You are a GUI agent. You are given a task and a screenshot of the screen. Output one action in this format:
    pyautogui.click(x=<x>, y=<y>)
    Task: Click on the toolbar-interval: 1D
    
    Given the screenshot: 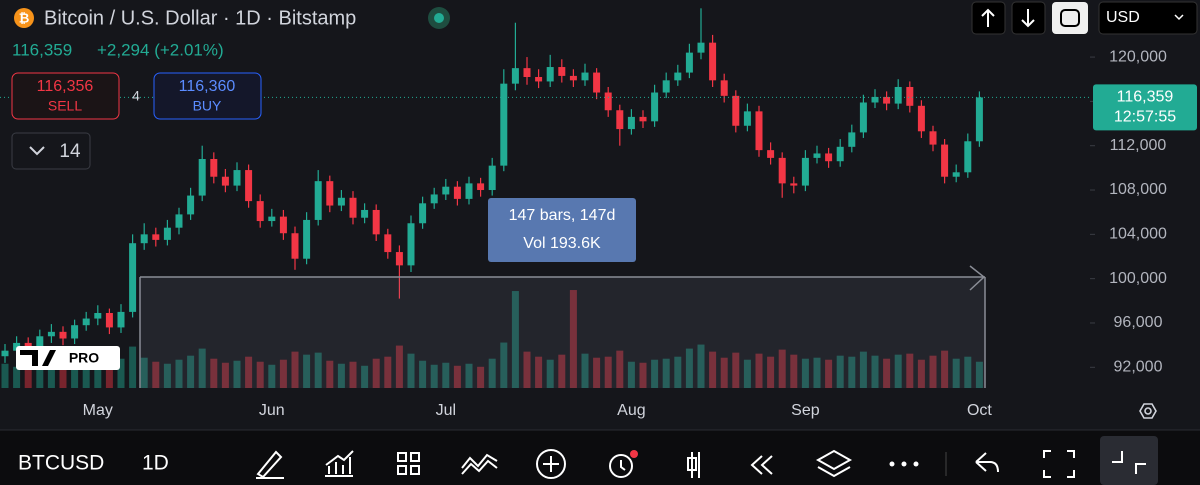 What is the action you would take?
    pyautogui.click(x=155, y=463)
    